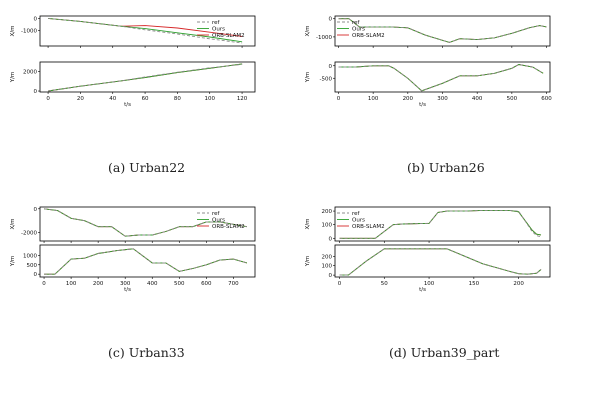 Image resolution: width=590 pixels, height=402 pixels. I want to click on series-line-orb-slam2, so click(440, 262).